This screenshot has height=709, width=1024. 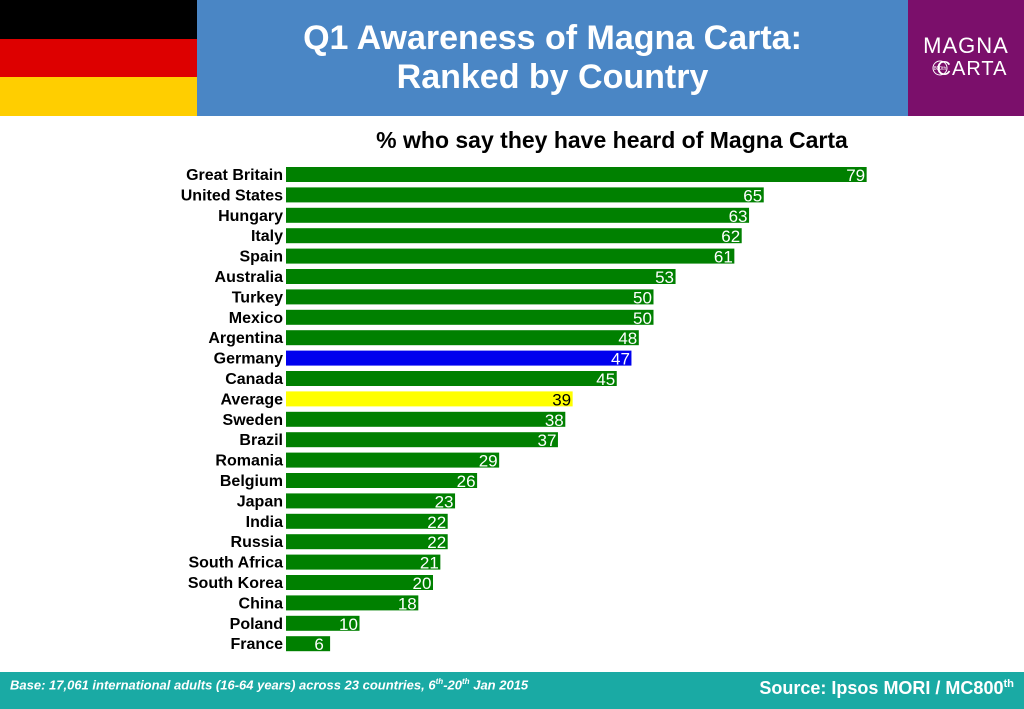 What do you see at coordinates (245, 338) in the screenshot?
I see `category-label-argentina: Argentina` at bounding box center [245, 338].